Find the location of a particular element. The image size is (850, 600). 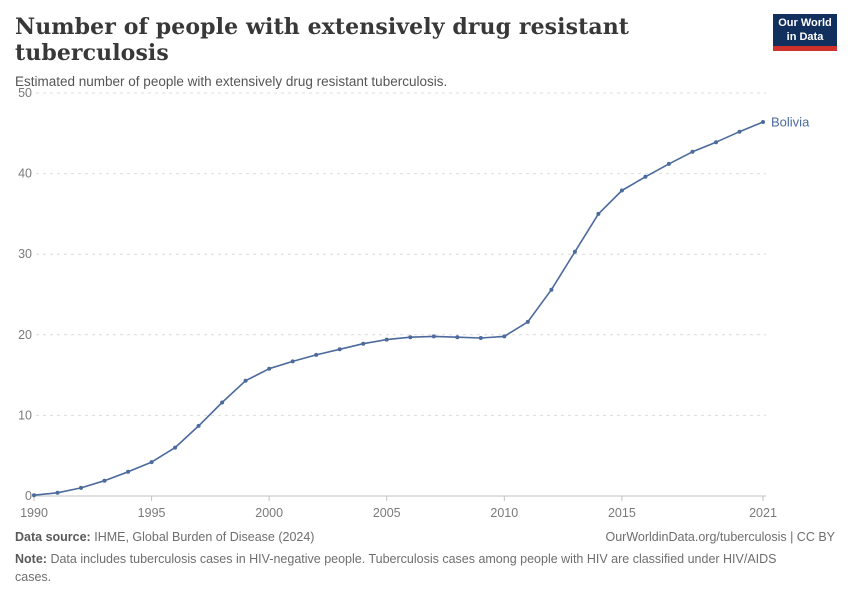

y-tick-label: 0 is located at coordinates (28, 496).